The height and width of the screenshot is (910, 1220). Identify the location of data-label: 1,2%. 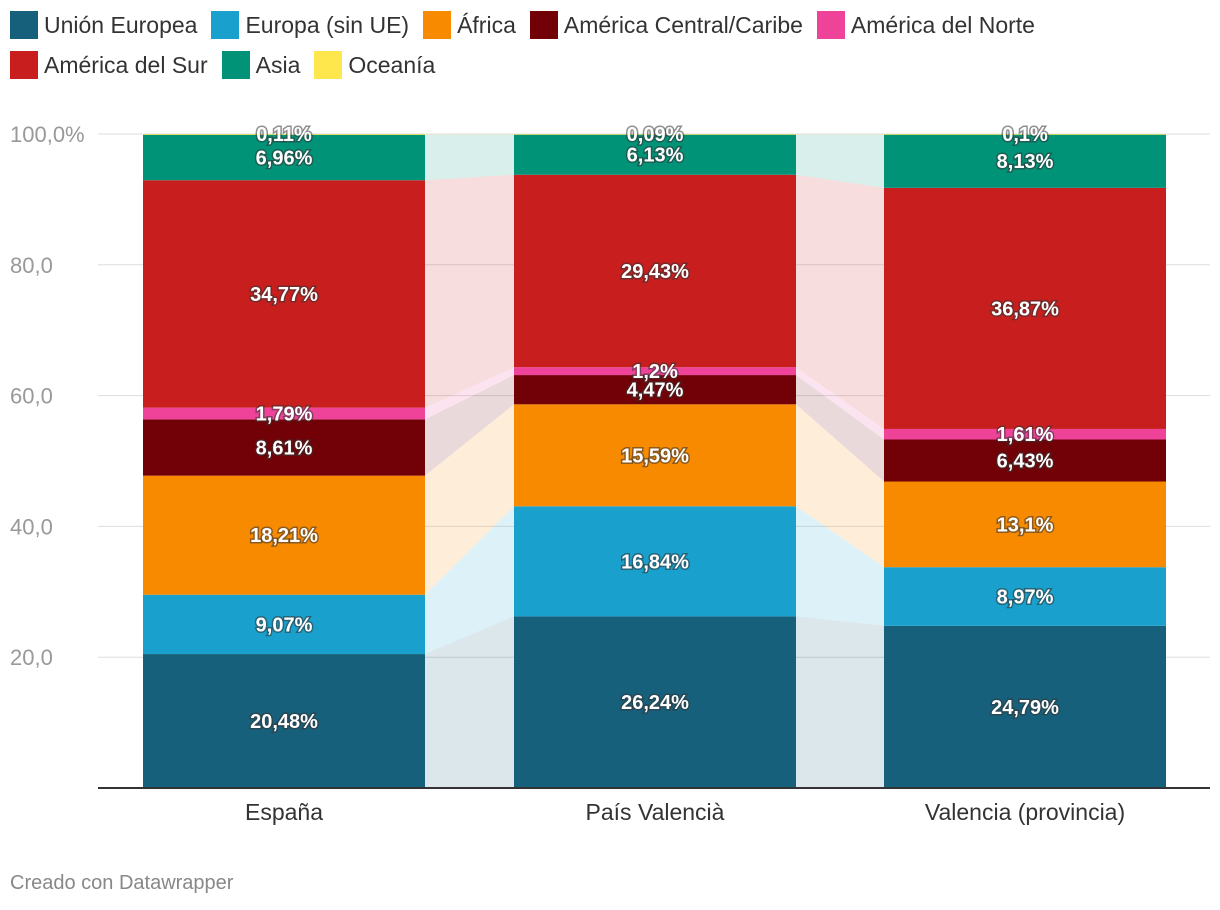
(655, 372).